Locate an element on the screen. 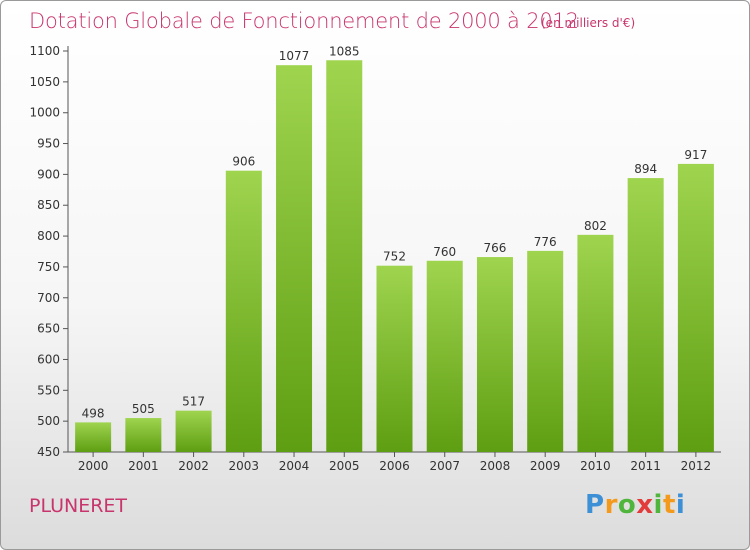 This screenshot has height=550, width=750. y-tick-label: 700 is located at coordinates (48, 298).